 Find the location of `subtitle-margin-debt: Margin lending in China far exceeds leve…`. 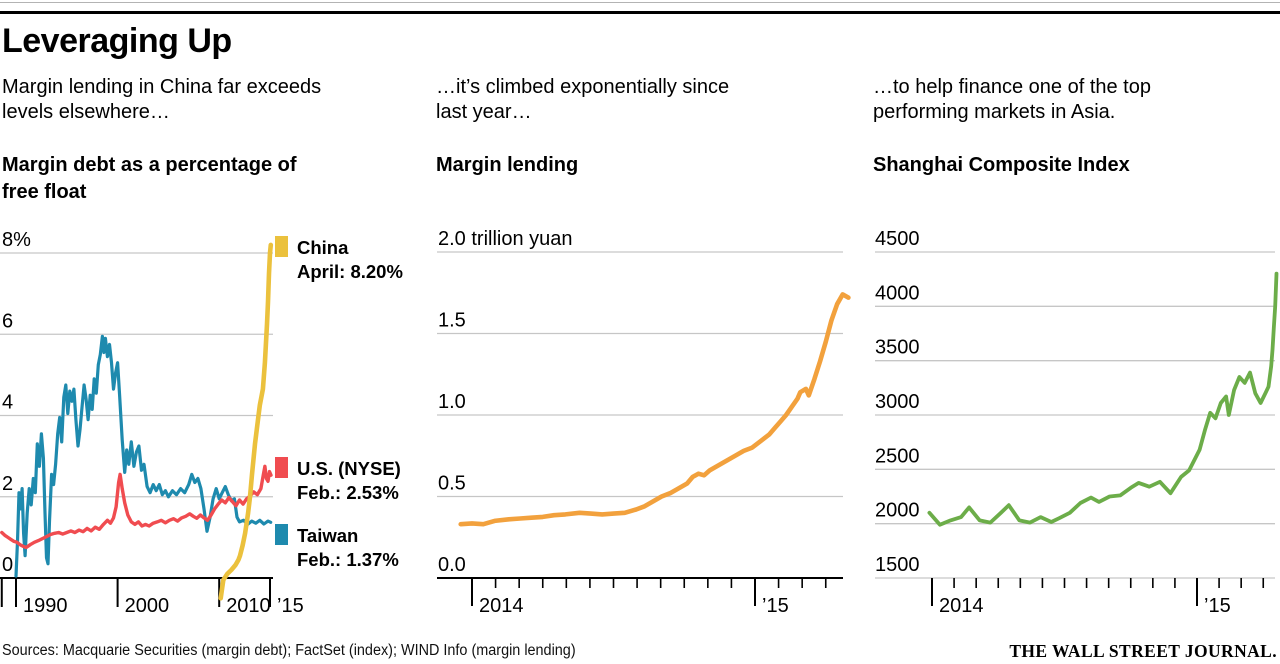

subtitle-margin-debt: Margin lending in China far exceeds leve… is located at coordinates (162, 99).